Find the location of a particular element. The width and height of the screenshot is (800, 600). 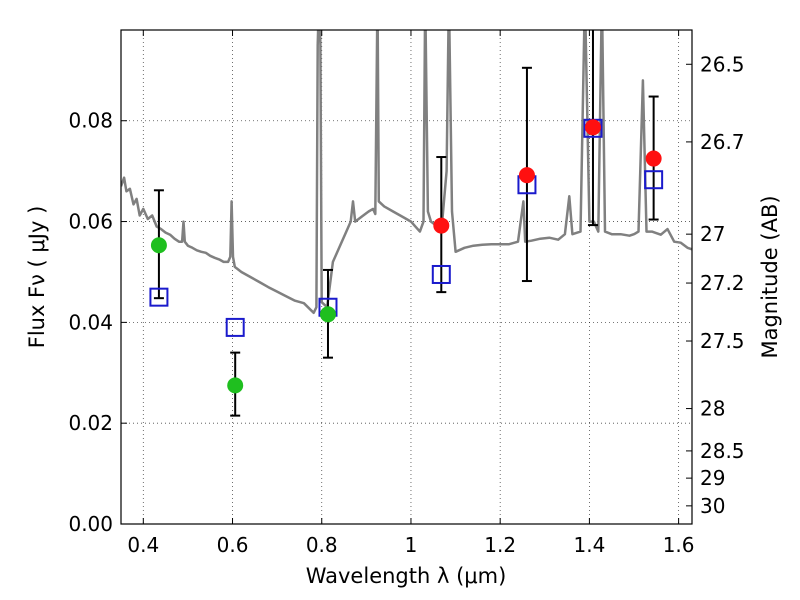

y-axis-label: Flux Fν ( μJy ) is located at coordinates (37, 277).